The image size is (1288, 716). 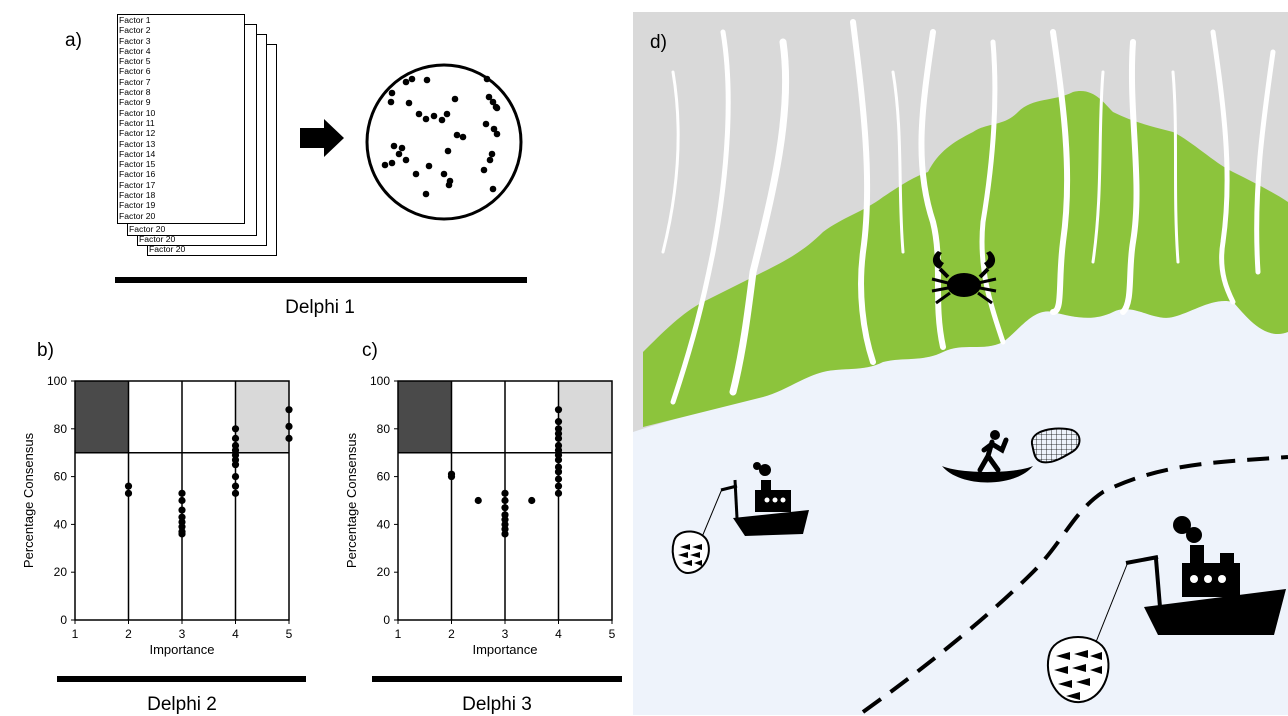 What do you see at coordinates (322, 138) in the screenshot?
I see `arrow-icon` at bounding box center [322, 138].